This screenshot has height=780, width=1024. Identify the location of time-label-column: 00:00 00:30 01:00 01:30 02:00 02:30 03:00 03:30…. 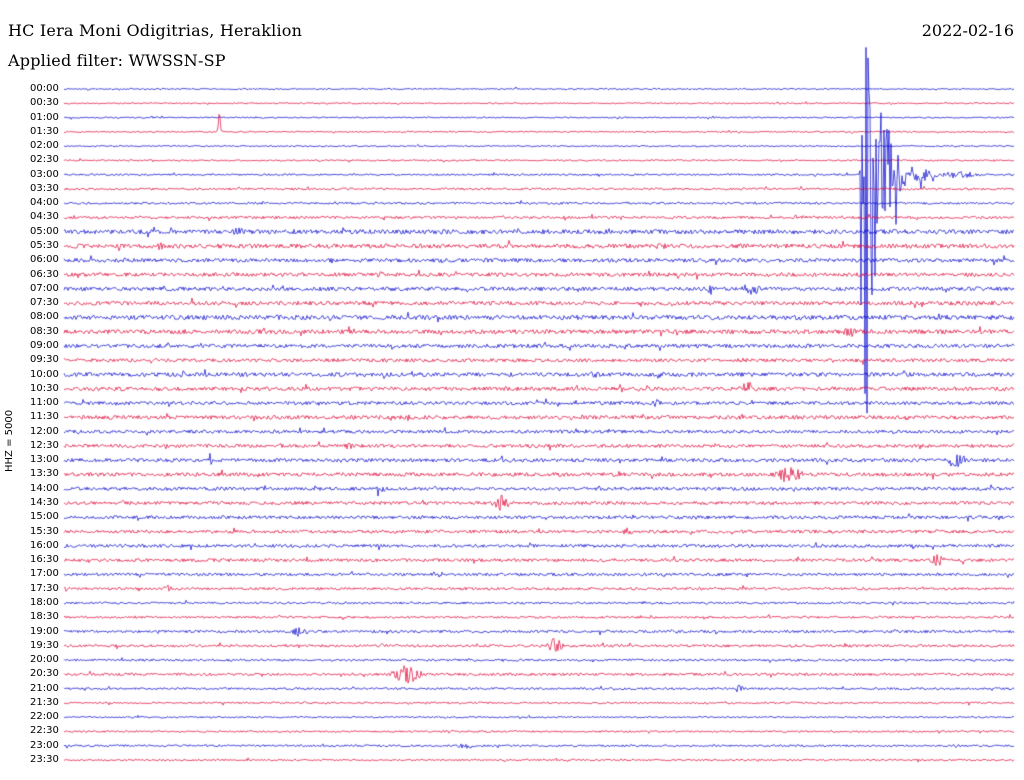
(47, 390).